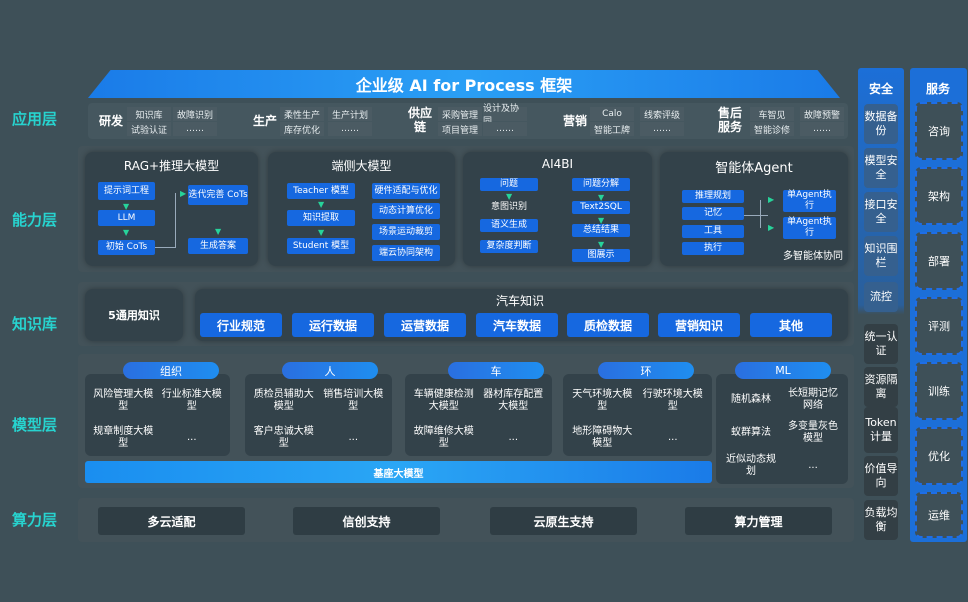  What do you see at coordinates (353, 400) in the screenshot?
I see `model-item: 销售培训大模型` at bounding box center [353, 400].